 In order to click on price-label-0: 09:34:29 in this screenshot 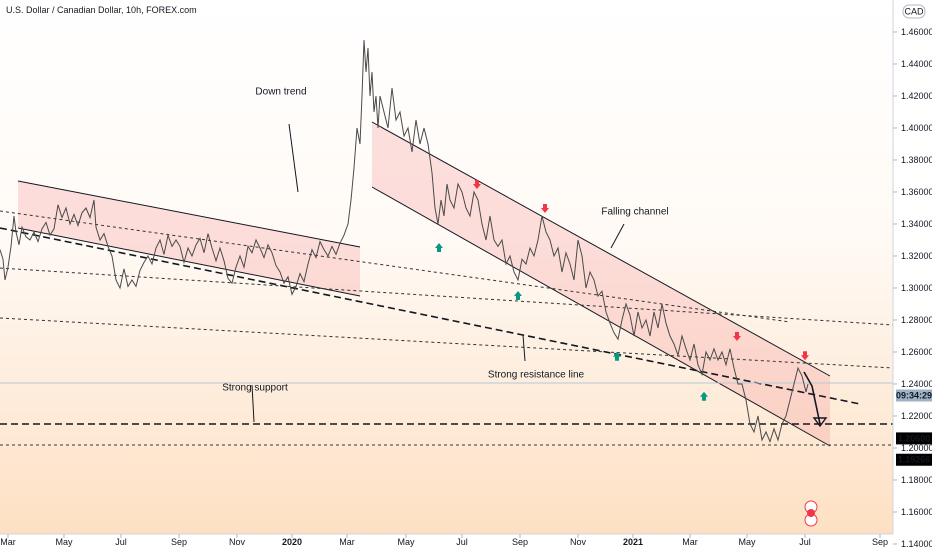, I will do `click(914, 396)`.